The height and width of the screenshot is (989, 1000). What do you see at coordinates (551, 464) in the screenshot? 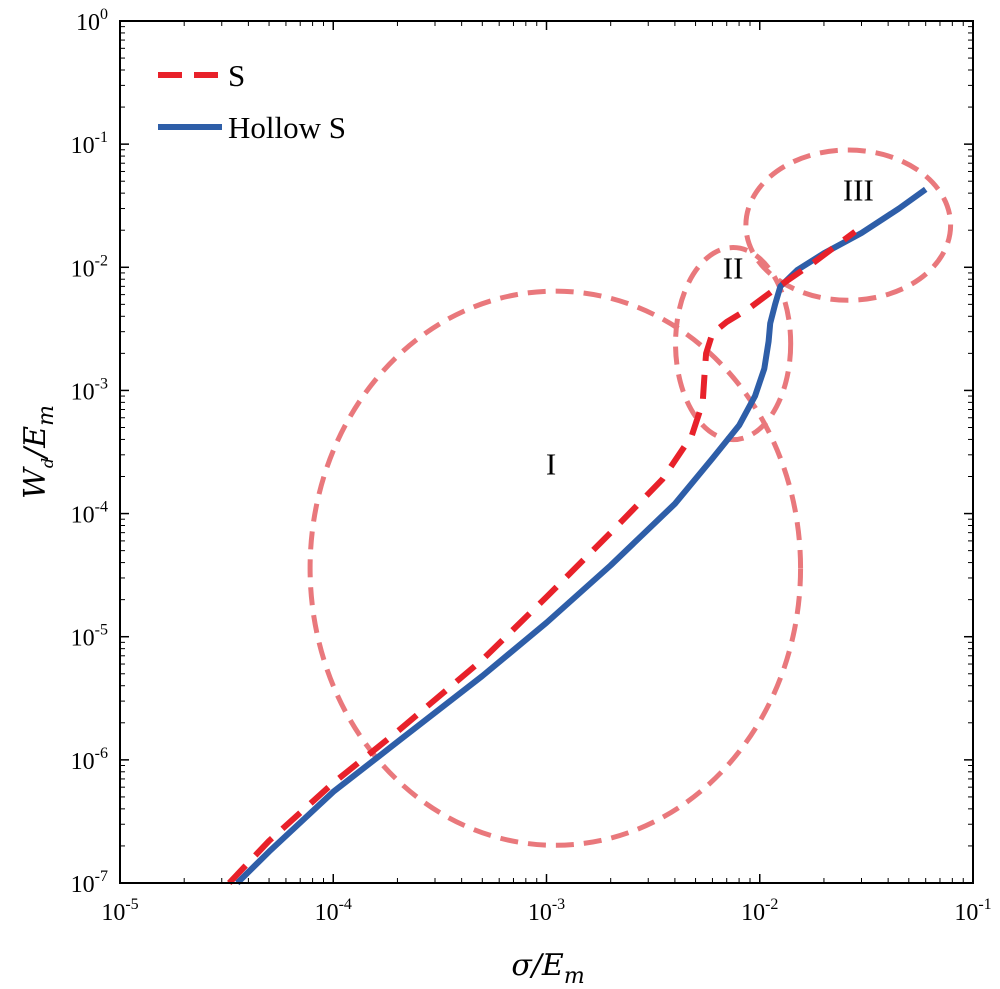
I see `region-label-i: I` at bounding box center [551, 464].